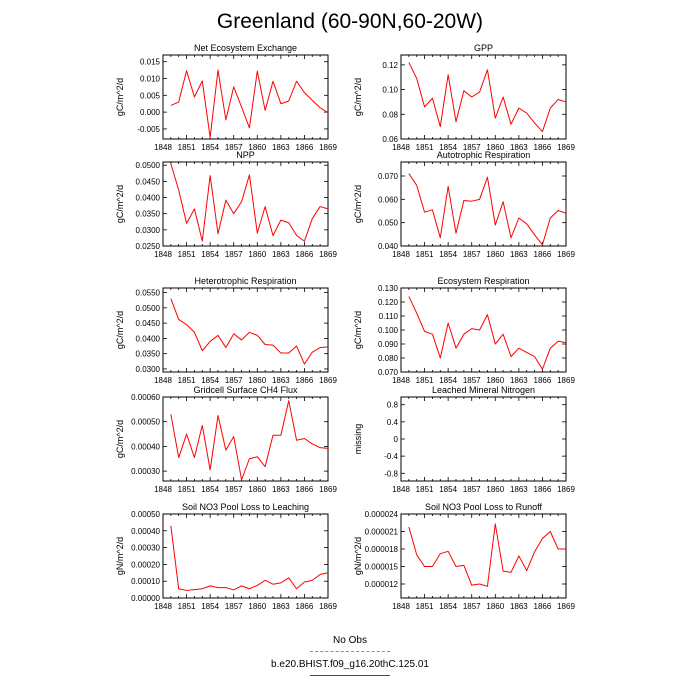 The height and width of the screenshot is (700, 700). Describe the element at coordinates (249, 440) in the screenshot. I see `series-line-gridcell-surface-ch4-flux` at that location.